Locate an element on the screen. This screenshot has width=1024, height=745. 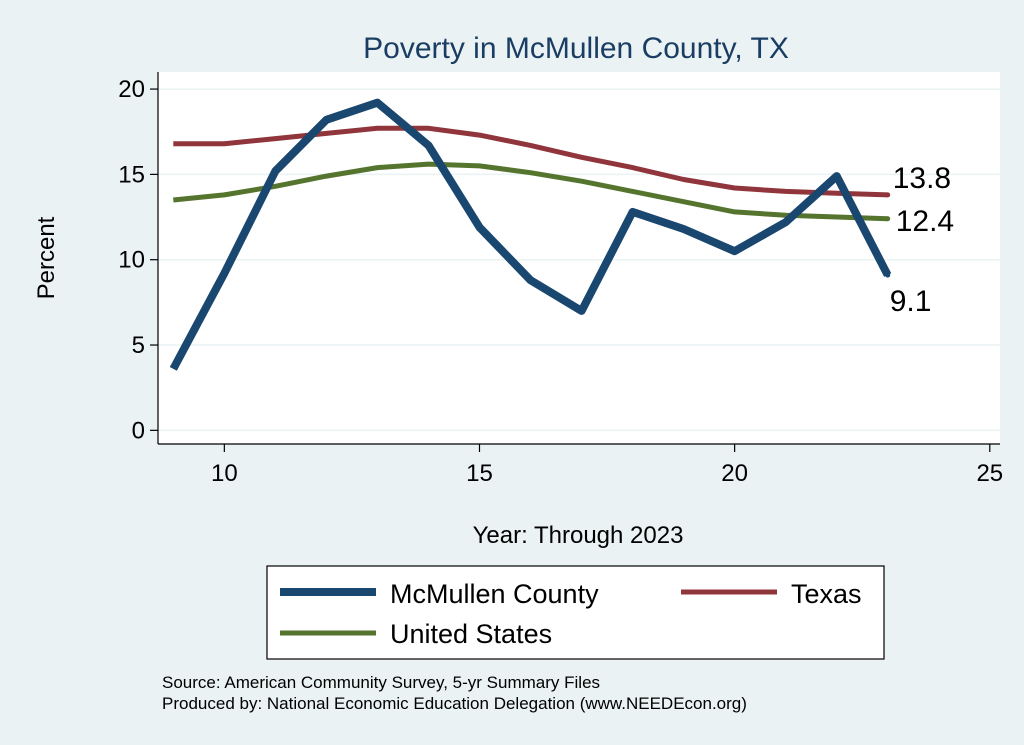
end-label-mcmullen-county: 9.1 is located at coordinates (911, 301).